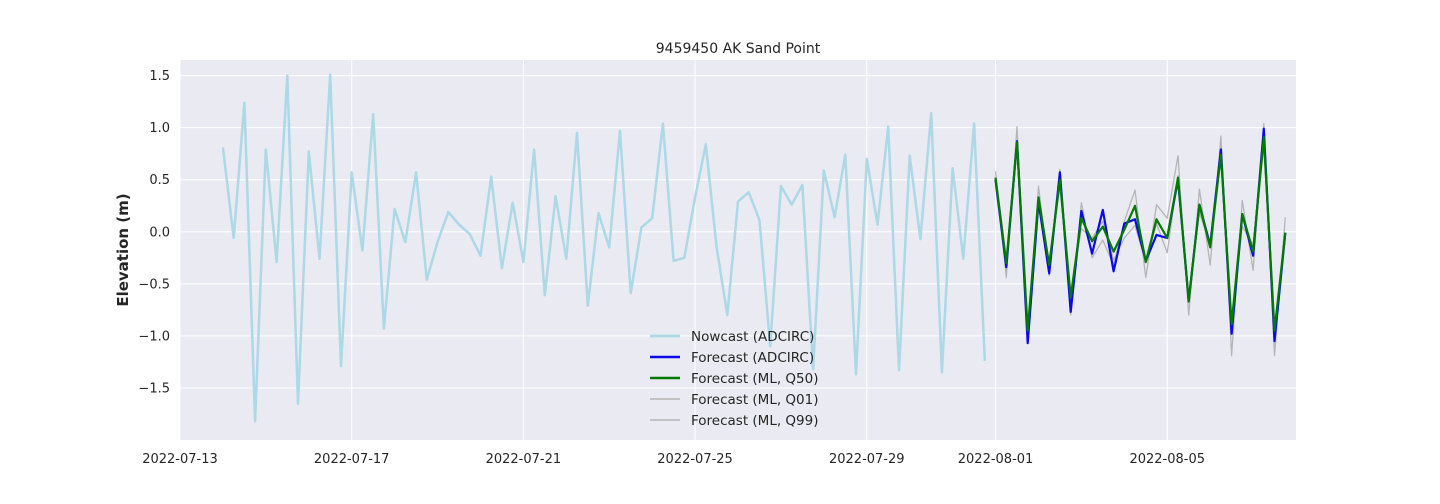 The height and width of the screenshot is (504, 1440). Describe the element at coordinates (755, 400) in the screenshot. I see `legend-label-forecast-ml-q01: Forecast (ML, Q01)` at that location.